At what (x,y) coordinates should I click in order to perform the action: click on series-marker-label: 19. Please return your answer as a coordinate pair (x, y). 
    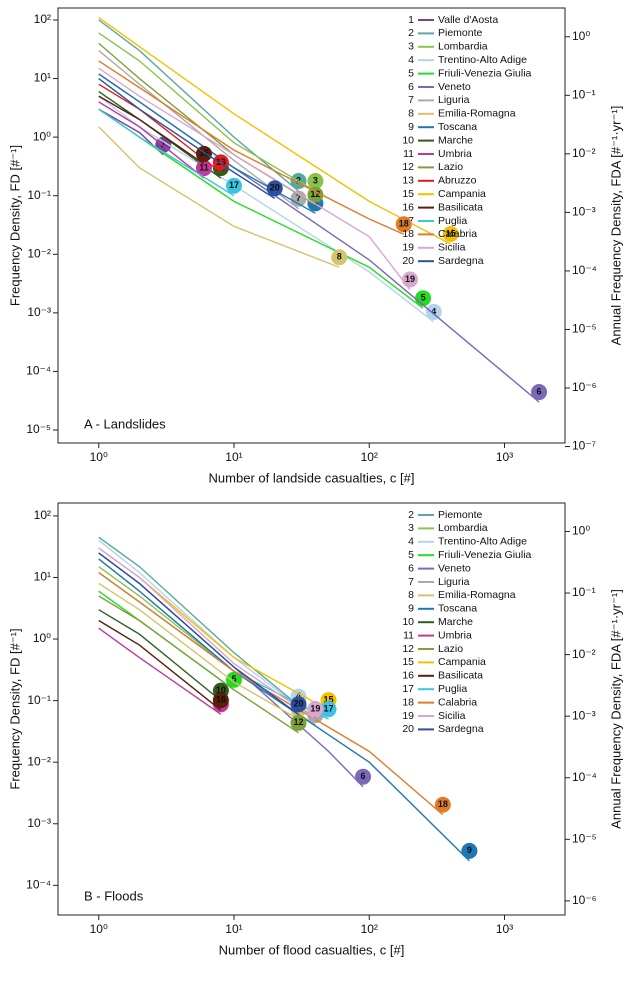
    Looking at the image, I should click on (315, 709).